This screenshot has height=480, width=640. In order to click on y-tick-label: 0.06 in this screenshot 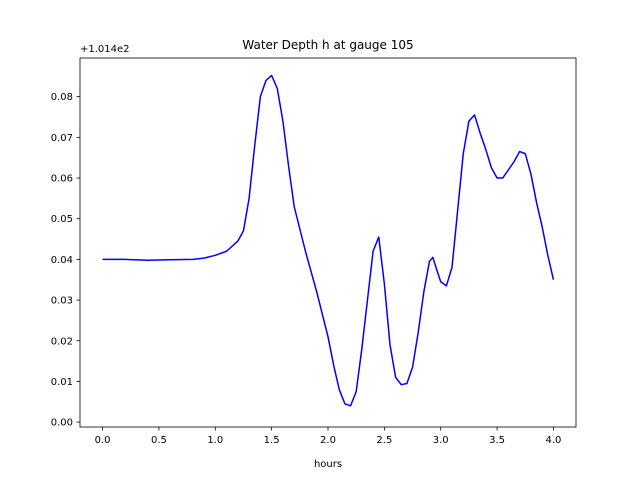, I will do `click(62, 179)`.